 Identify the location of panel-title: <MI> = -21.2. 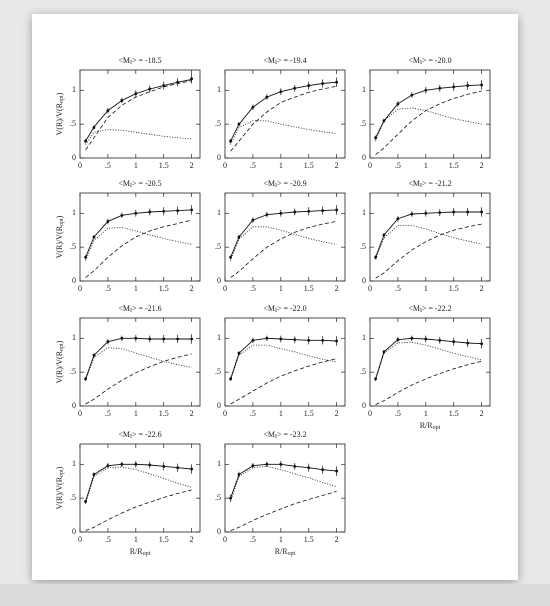
(429, 184).